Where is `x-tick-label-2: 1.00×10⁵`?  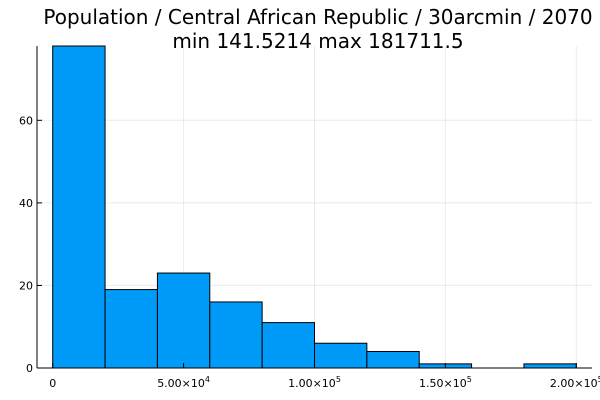 x-tick-label-2: 1.00×10⁵ is located at coordinates (314, 382).